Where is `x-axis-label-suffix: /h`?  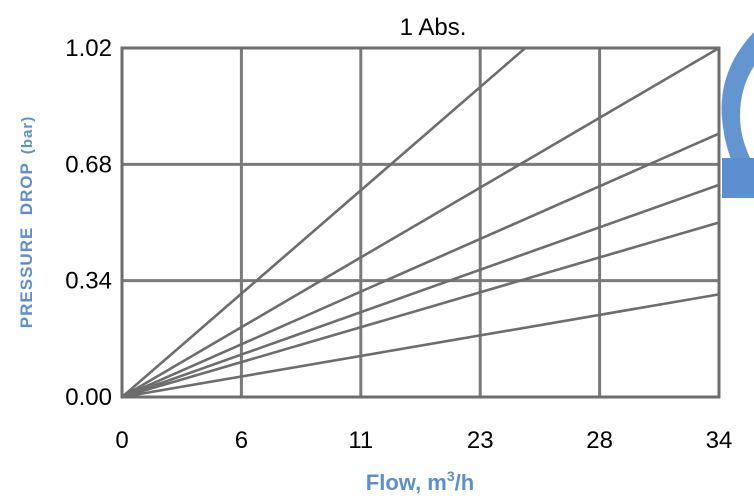
x-axis-label-suffix: /h is located at coordinates (465, 482).